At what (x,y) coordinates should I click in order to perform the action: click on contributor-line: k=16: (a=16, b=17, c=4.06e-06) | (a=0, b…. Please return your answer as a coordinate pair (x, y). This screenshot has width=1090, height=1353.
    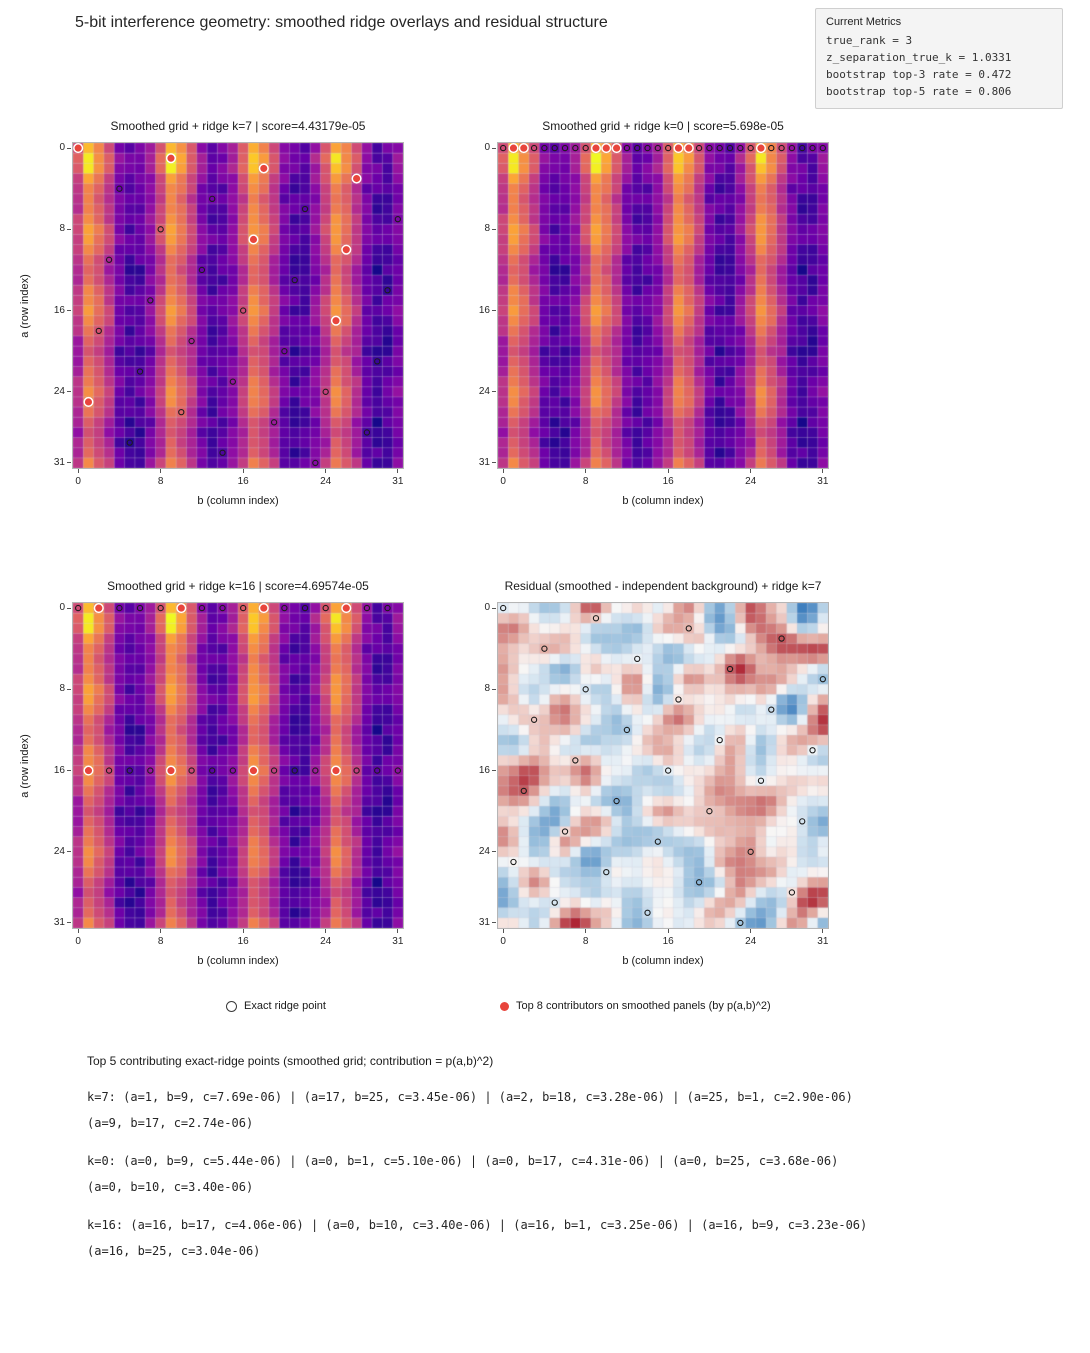
    Looking at the image, I should click on (477, 1225).